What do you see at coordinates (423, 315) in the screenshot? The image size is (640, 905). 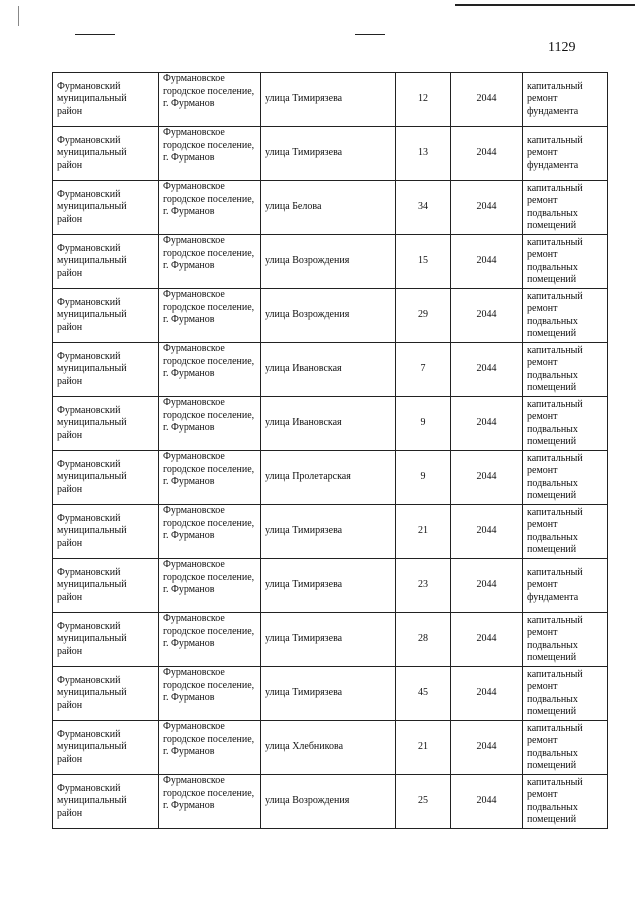 I see `house-number-cell: 29` at bounding box center [423, 315].